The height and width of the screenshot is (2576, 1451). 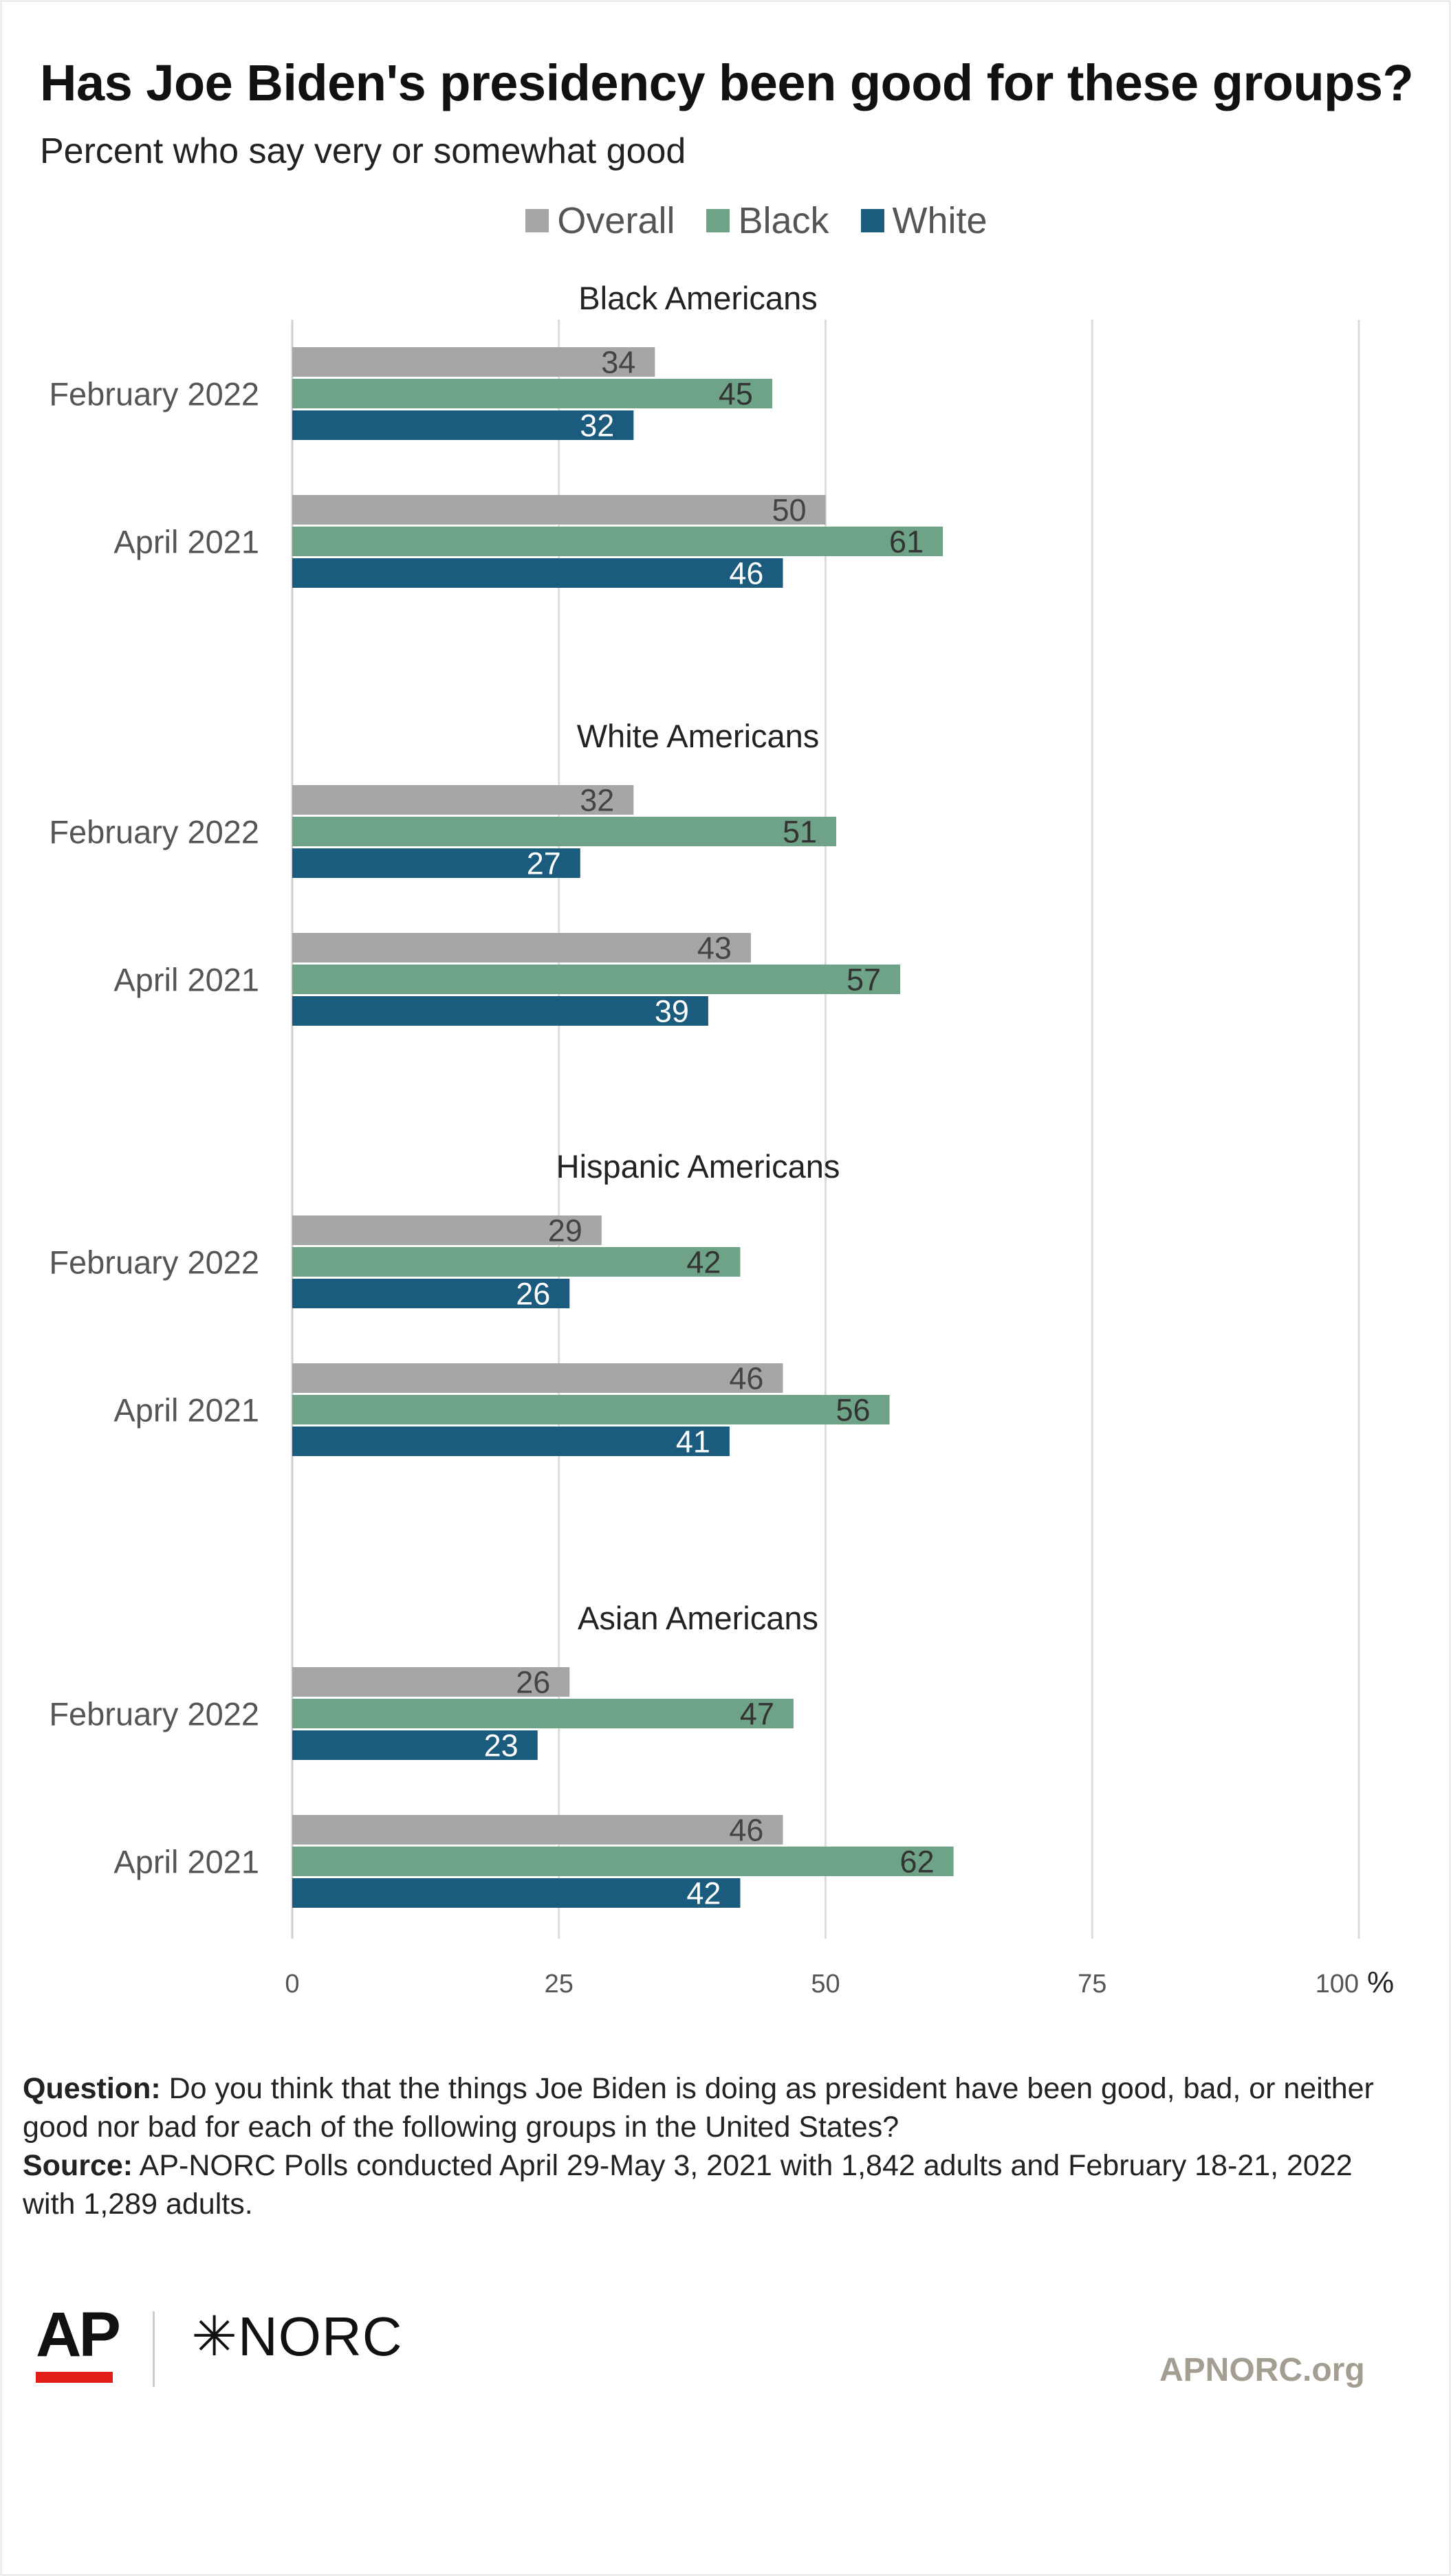 I want to click on x-tick-label: 50, so click(x=825, y=1984).